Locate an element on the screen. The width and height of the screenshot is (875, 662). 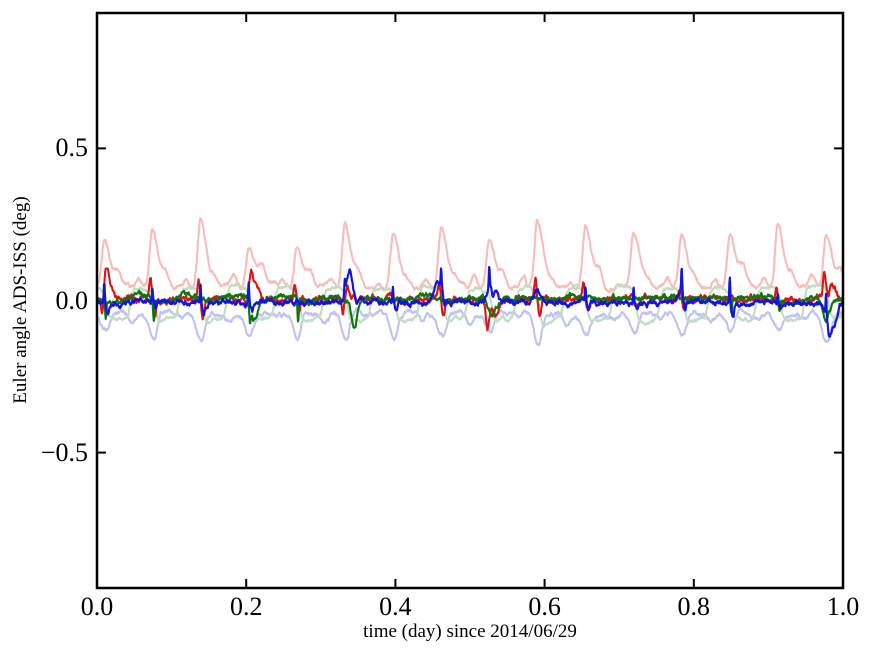
x-tick-label: 0.8 is located at coordinates (694, 606).